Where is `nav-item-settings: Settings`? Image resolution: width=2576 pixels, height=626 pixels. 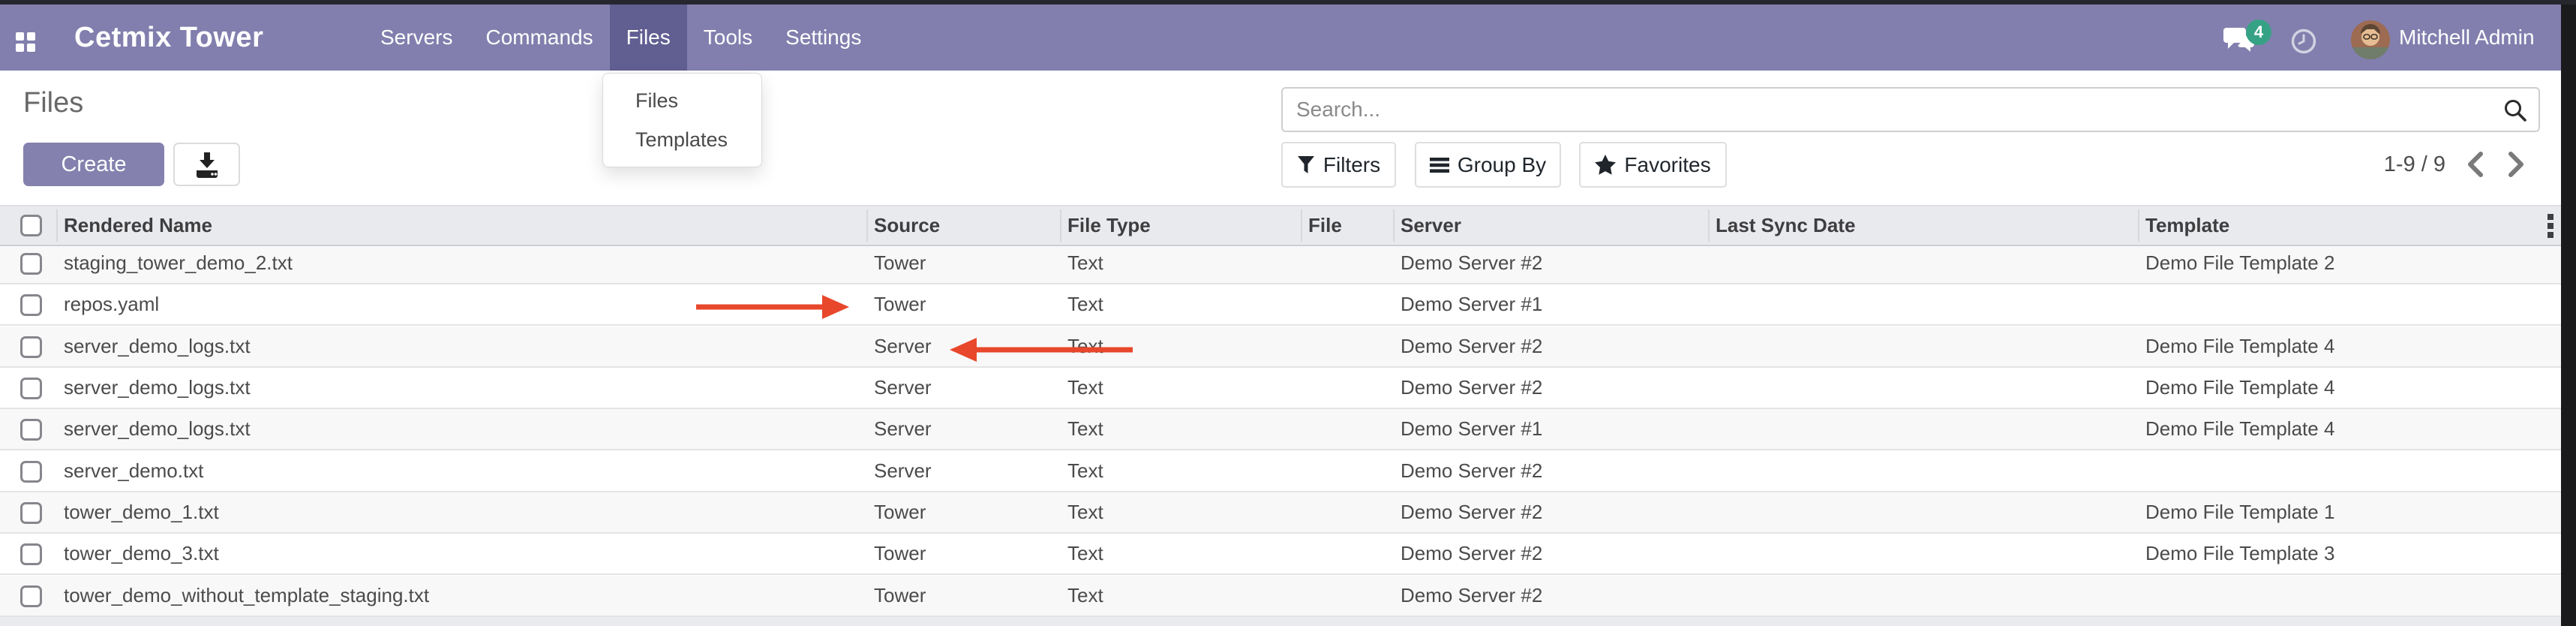 nav-item-settings: Settings is located at coordinates (823, 37).